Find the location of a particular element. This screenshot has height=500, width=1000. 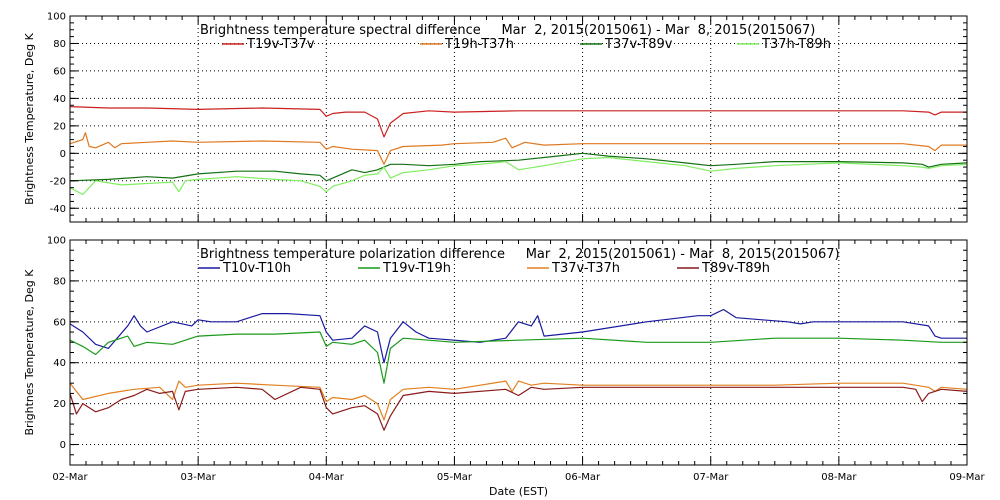

x-tick-label: 05-Mar is located at coordinates (455, 477).